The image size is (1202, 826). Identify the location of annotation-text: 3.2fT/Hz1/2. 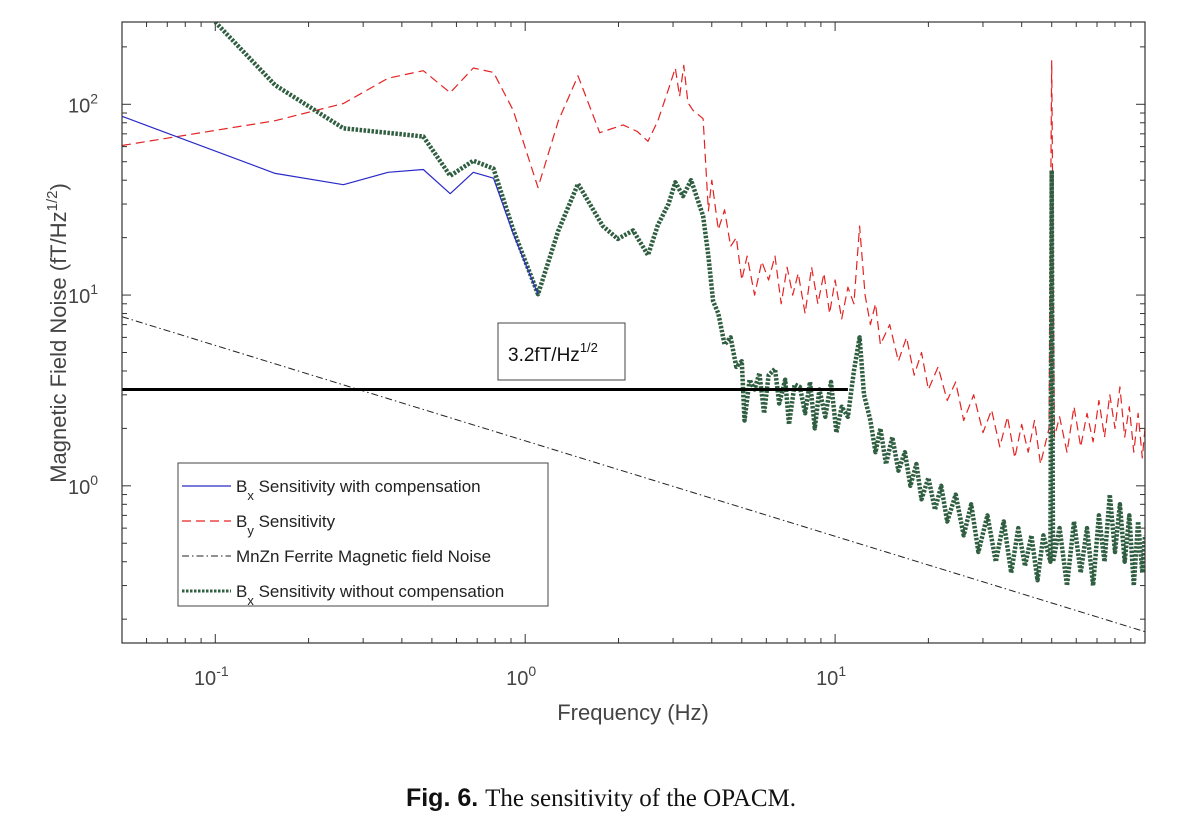
(553, 353).